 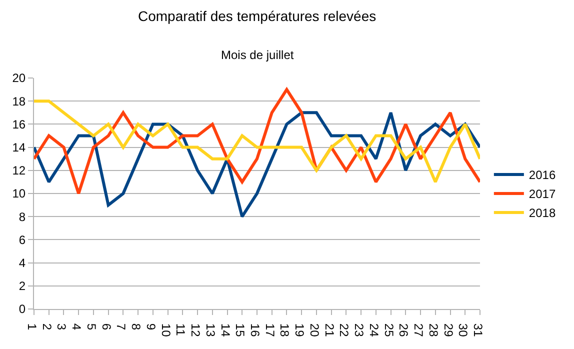 I want to click on x-tick-label: 2, so click(x=47, y=326).